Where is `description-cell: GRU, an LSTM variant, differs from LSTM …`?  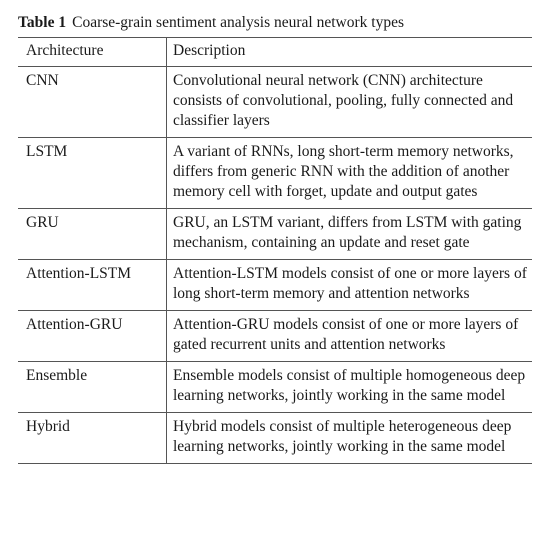 description-cell: GRU, an LSTM variant, differs from LSTM … is located at coordinates (349, 234).